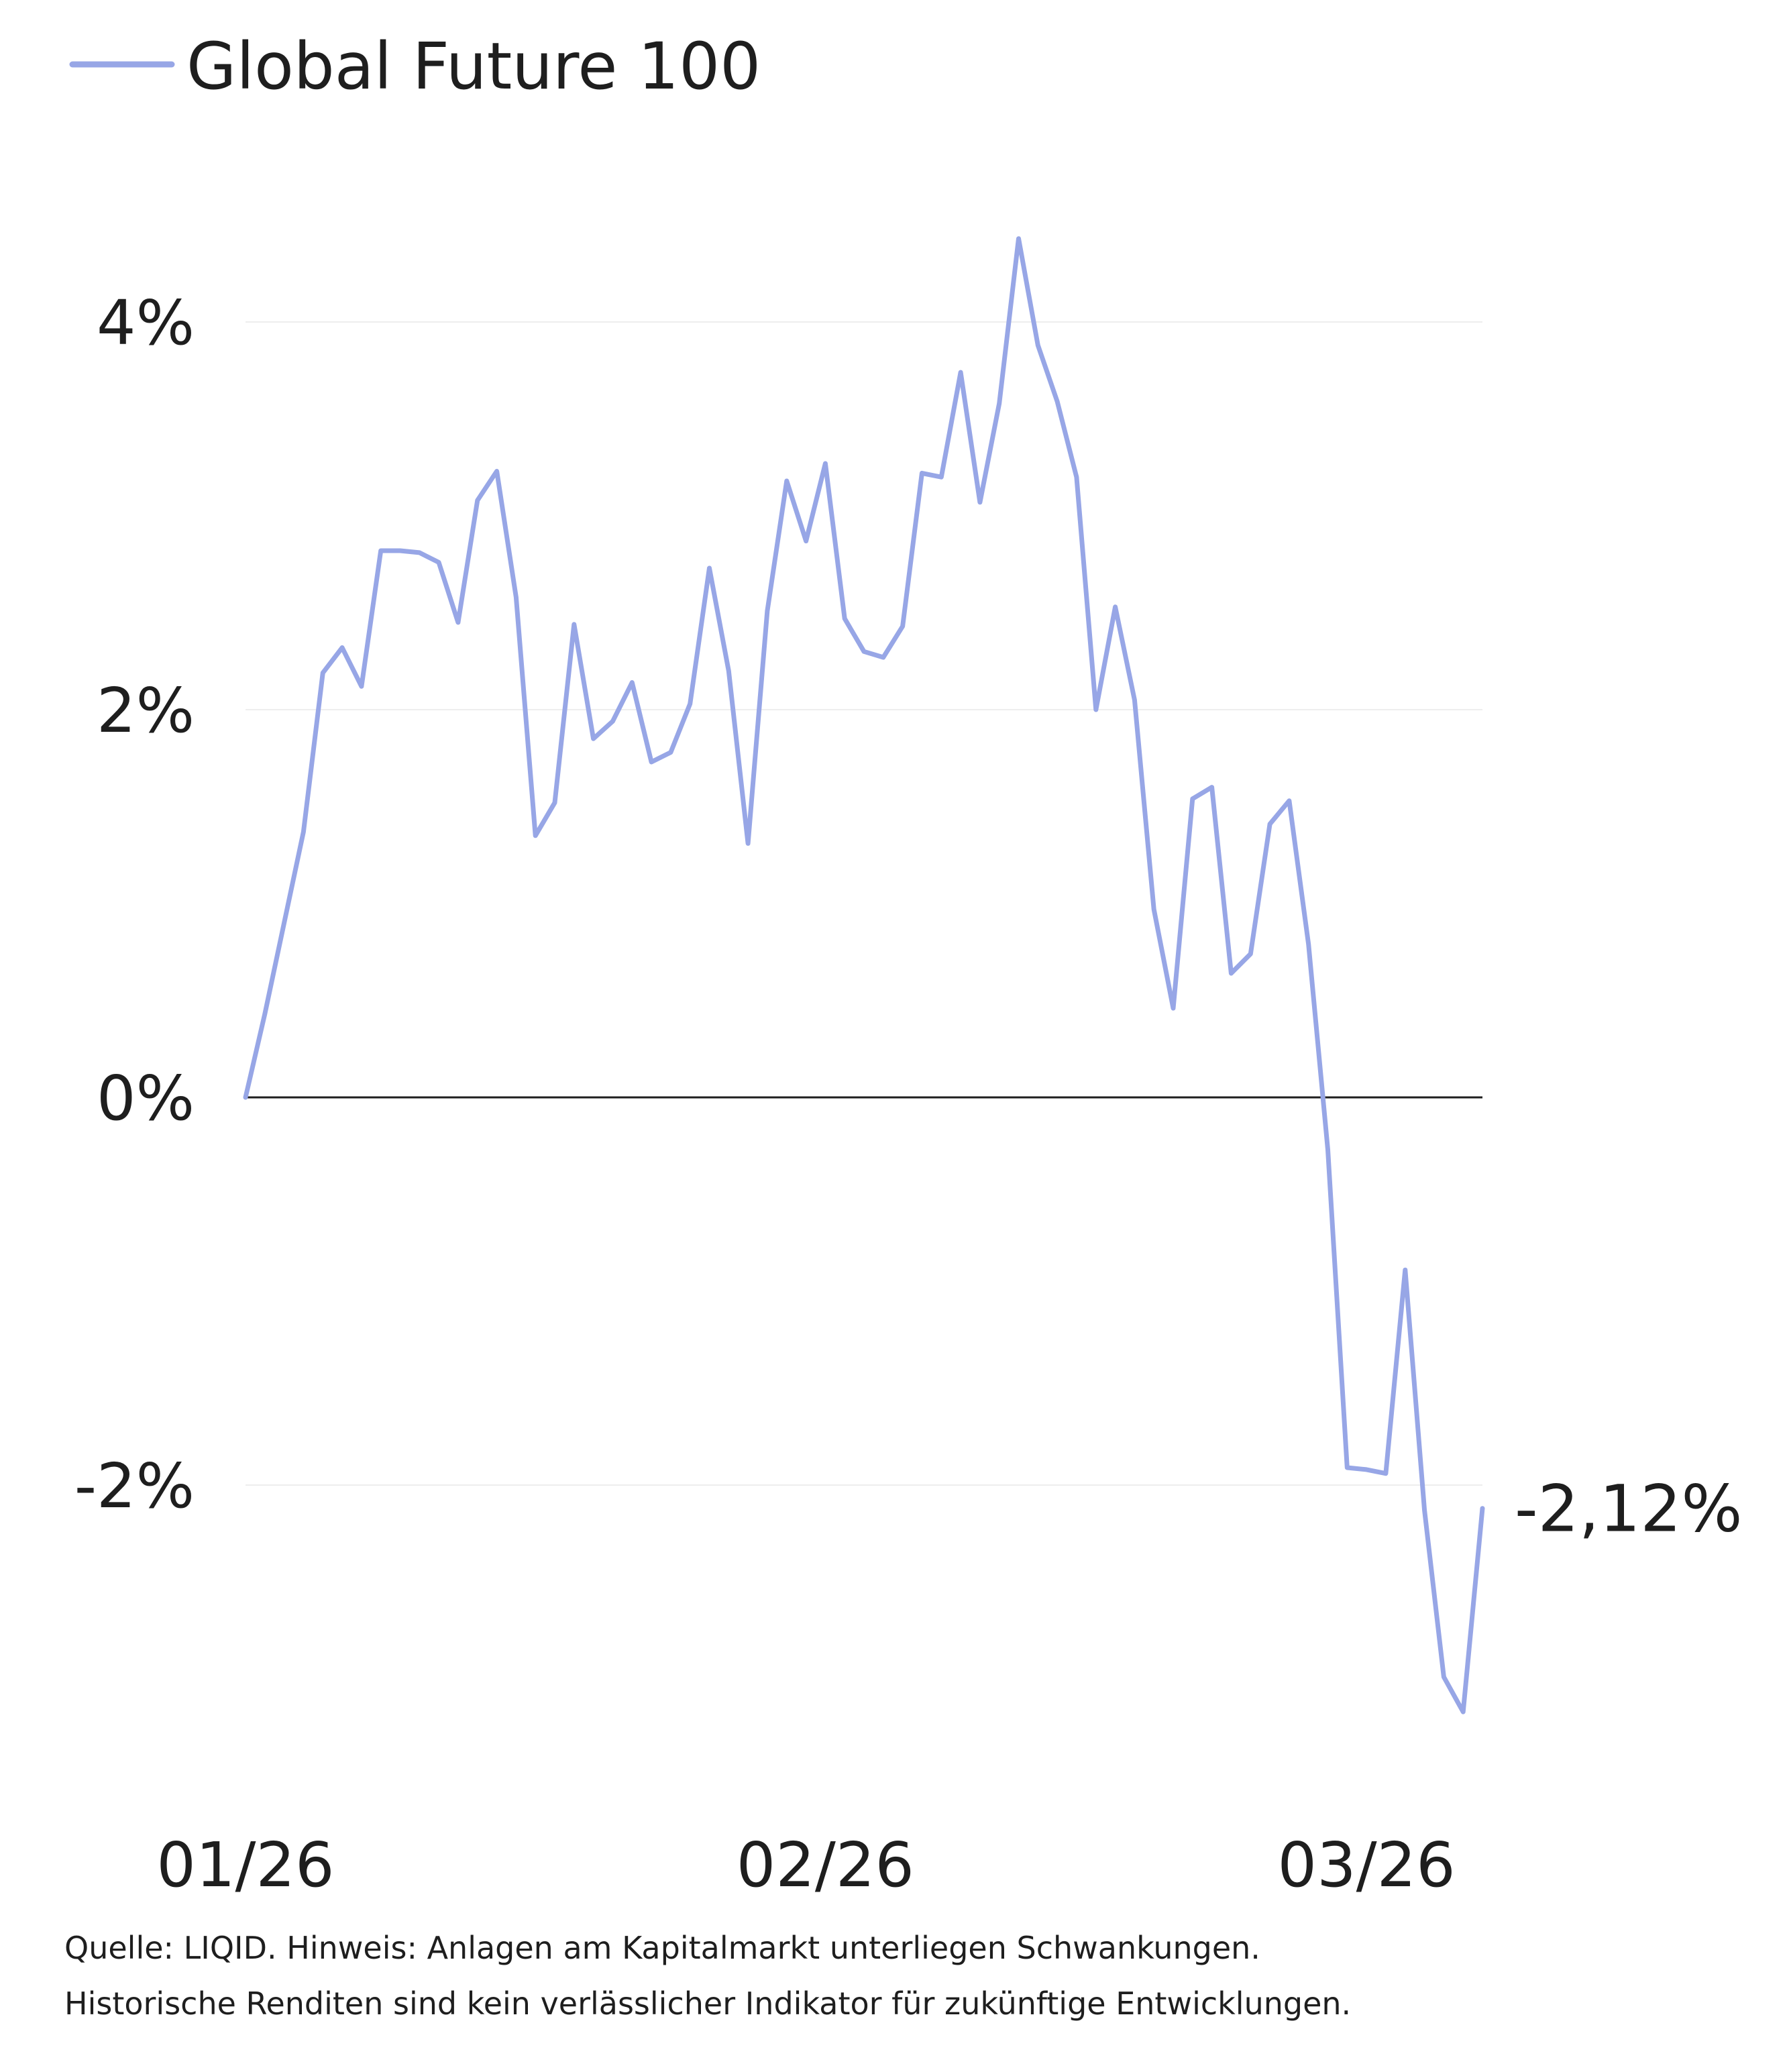 The height and width of the screenshot is (2072, 1789). What do you see at coordinates (825, 1865) in the screenshot?
I see `x-tick-label: 02/26` at bounding box center [825, 1865].